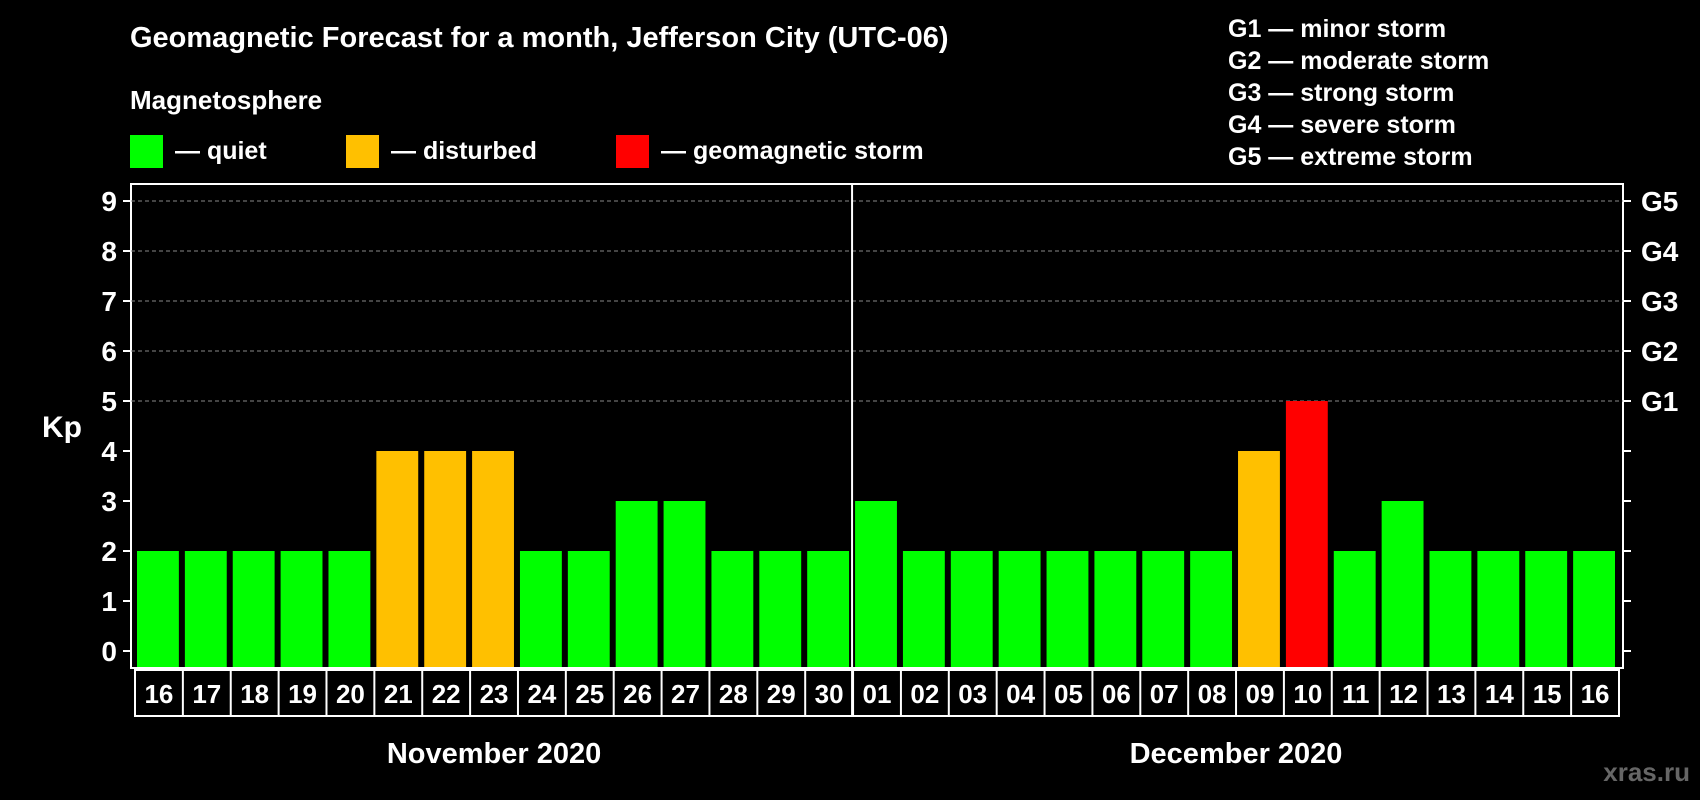 This screenshot has width=1700, height=800. I want to click on y-tick-label-2: 2, so click(109, 551).